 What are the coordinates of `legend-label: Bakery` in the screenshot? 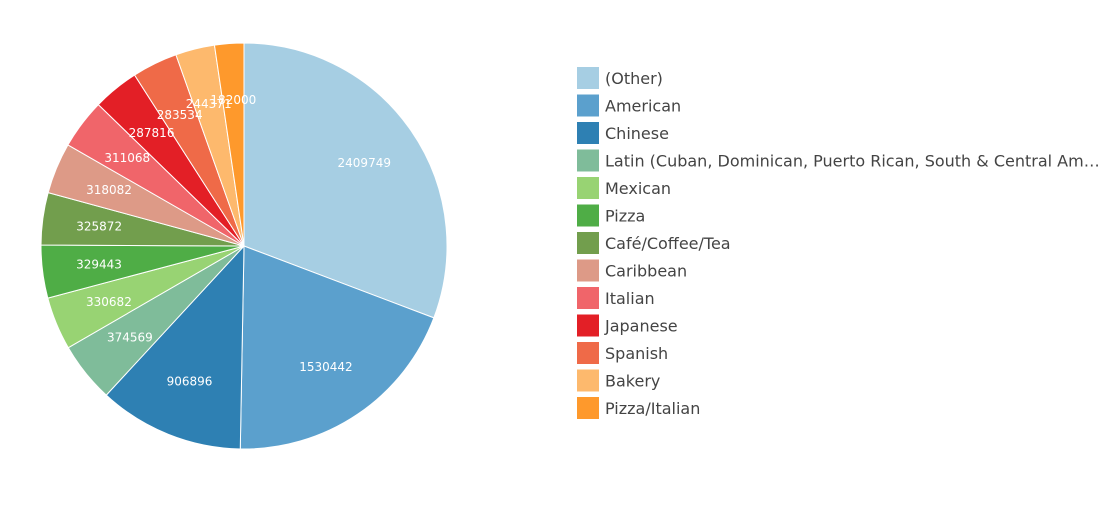 It's located at (632, 381).